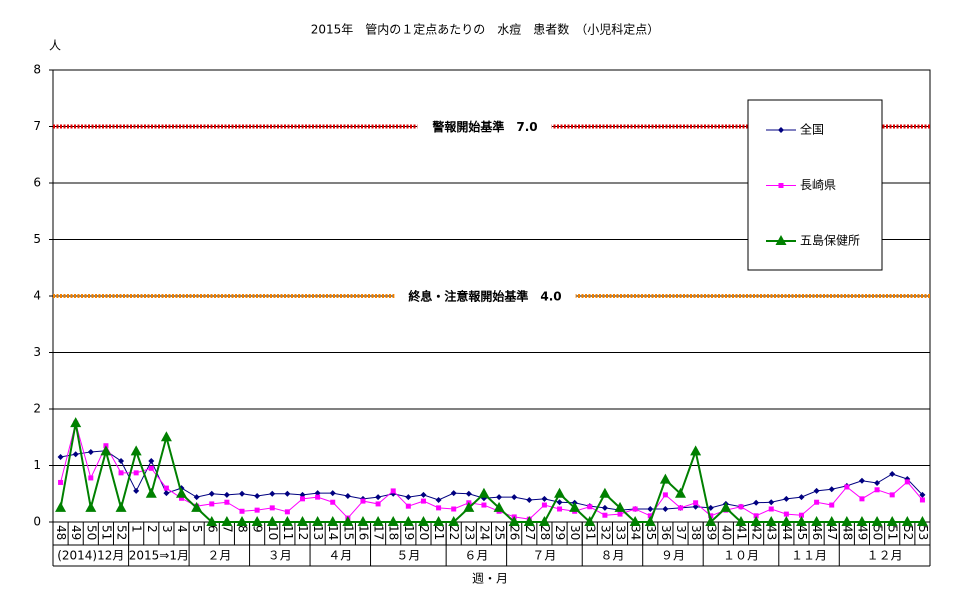  What do you see at coordinates (666, 532) in the screenshot?
I see `x-tick-label: 36` at bounding box center [666, 532].